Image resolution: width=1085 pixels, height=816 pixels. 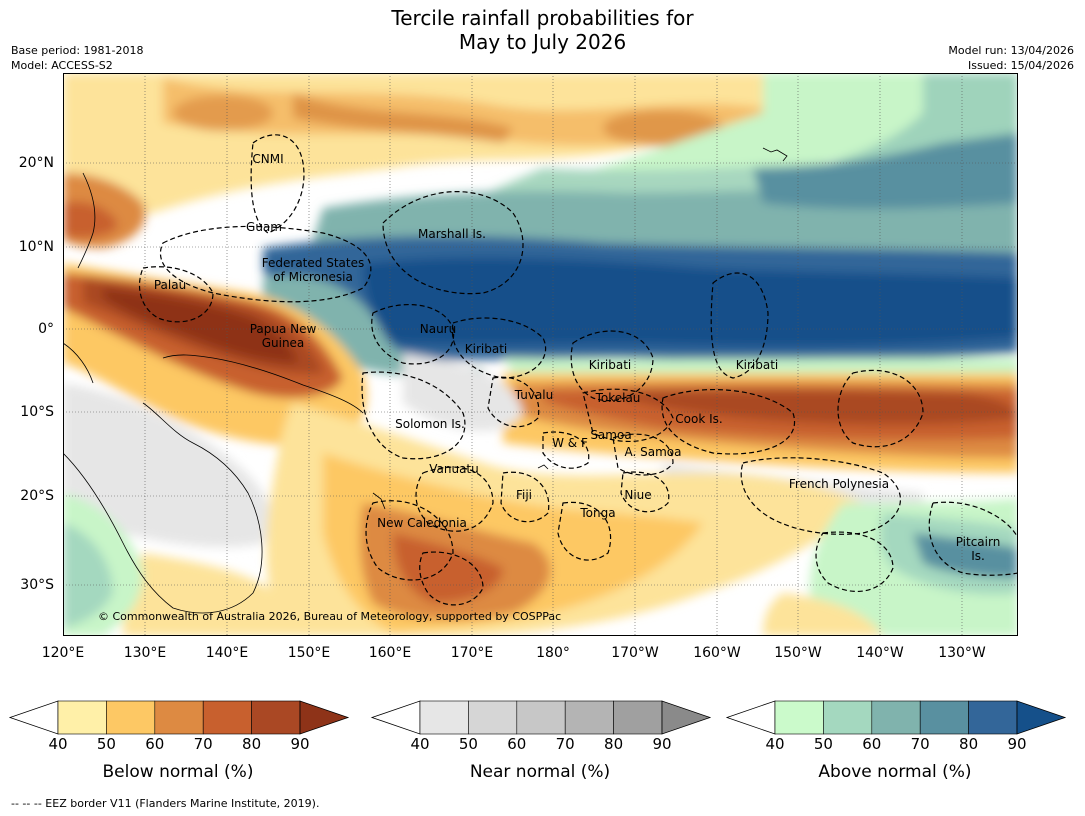 What do you see at coordinates (542, 42) in the screenshot?
I see `title-line-2: May to July 2026` at bounding box center [542, 42].